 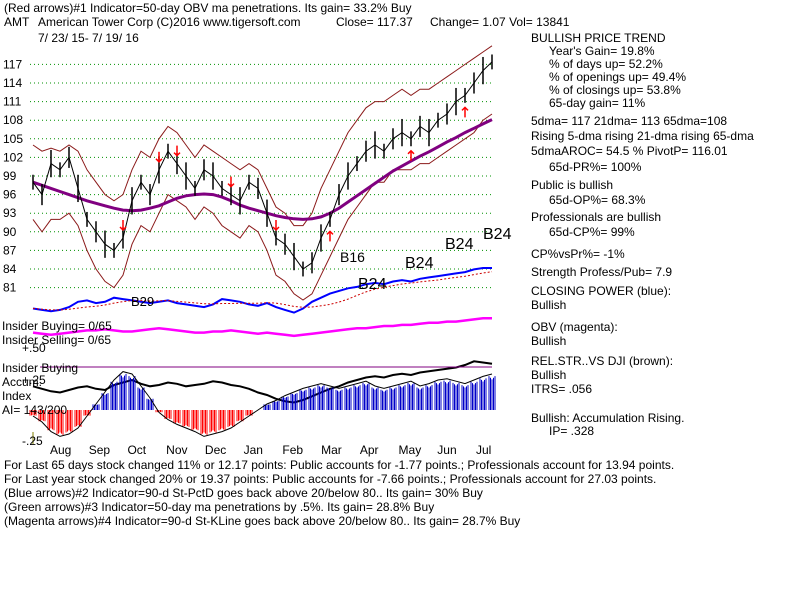 I want to click on trend-title: BULLISH PRICE TREND, so click(x=598, y=38).